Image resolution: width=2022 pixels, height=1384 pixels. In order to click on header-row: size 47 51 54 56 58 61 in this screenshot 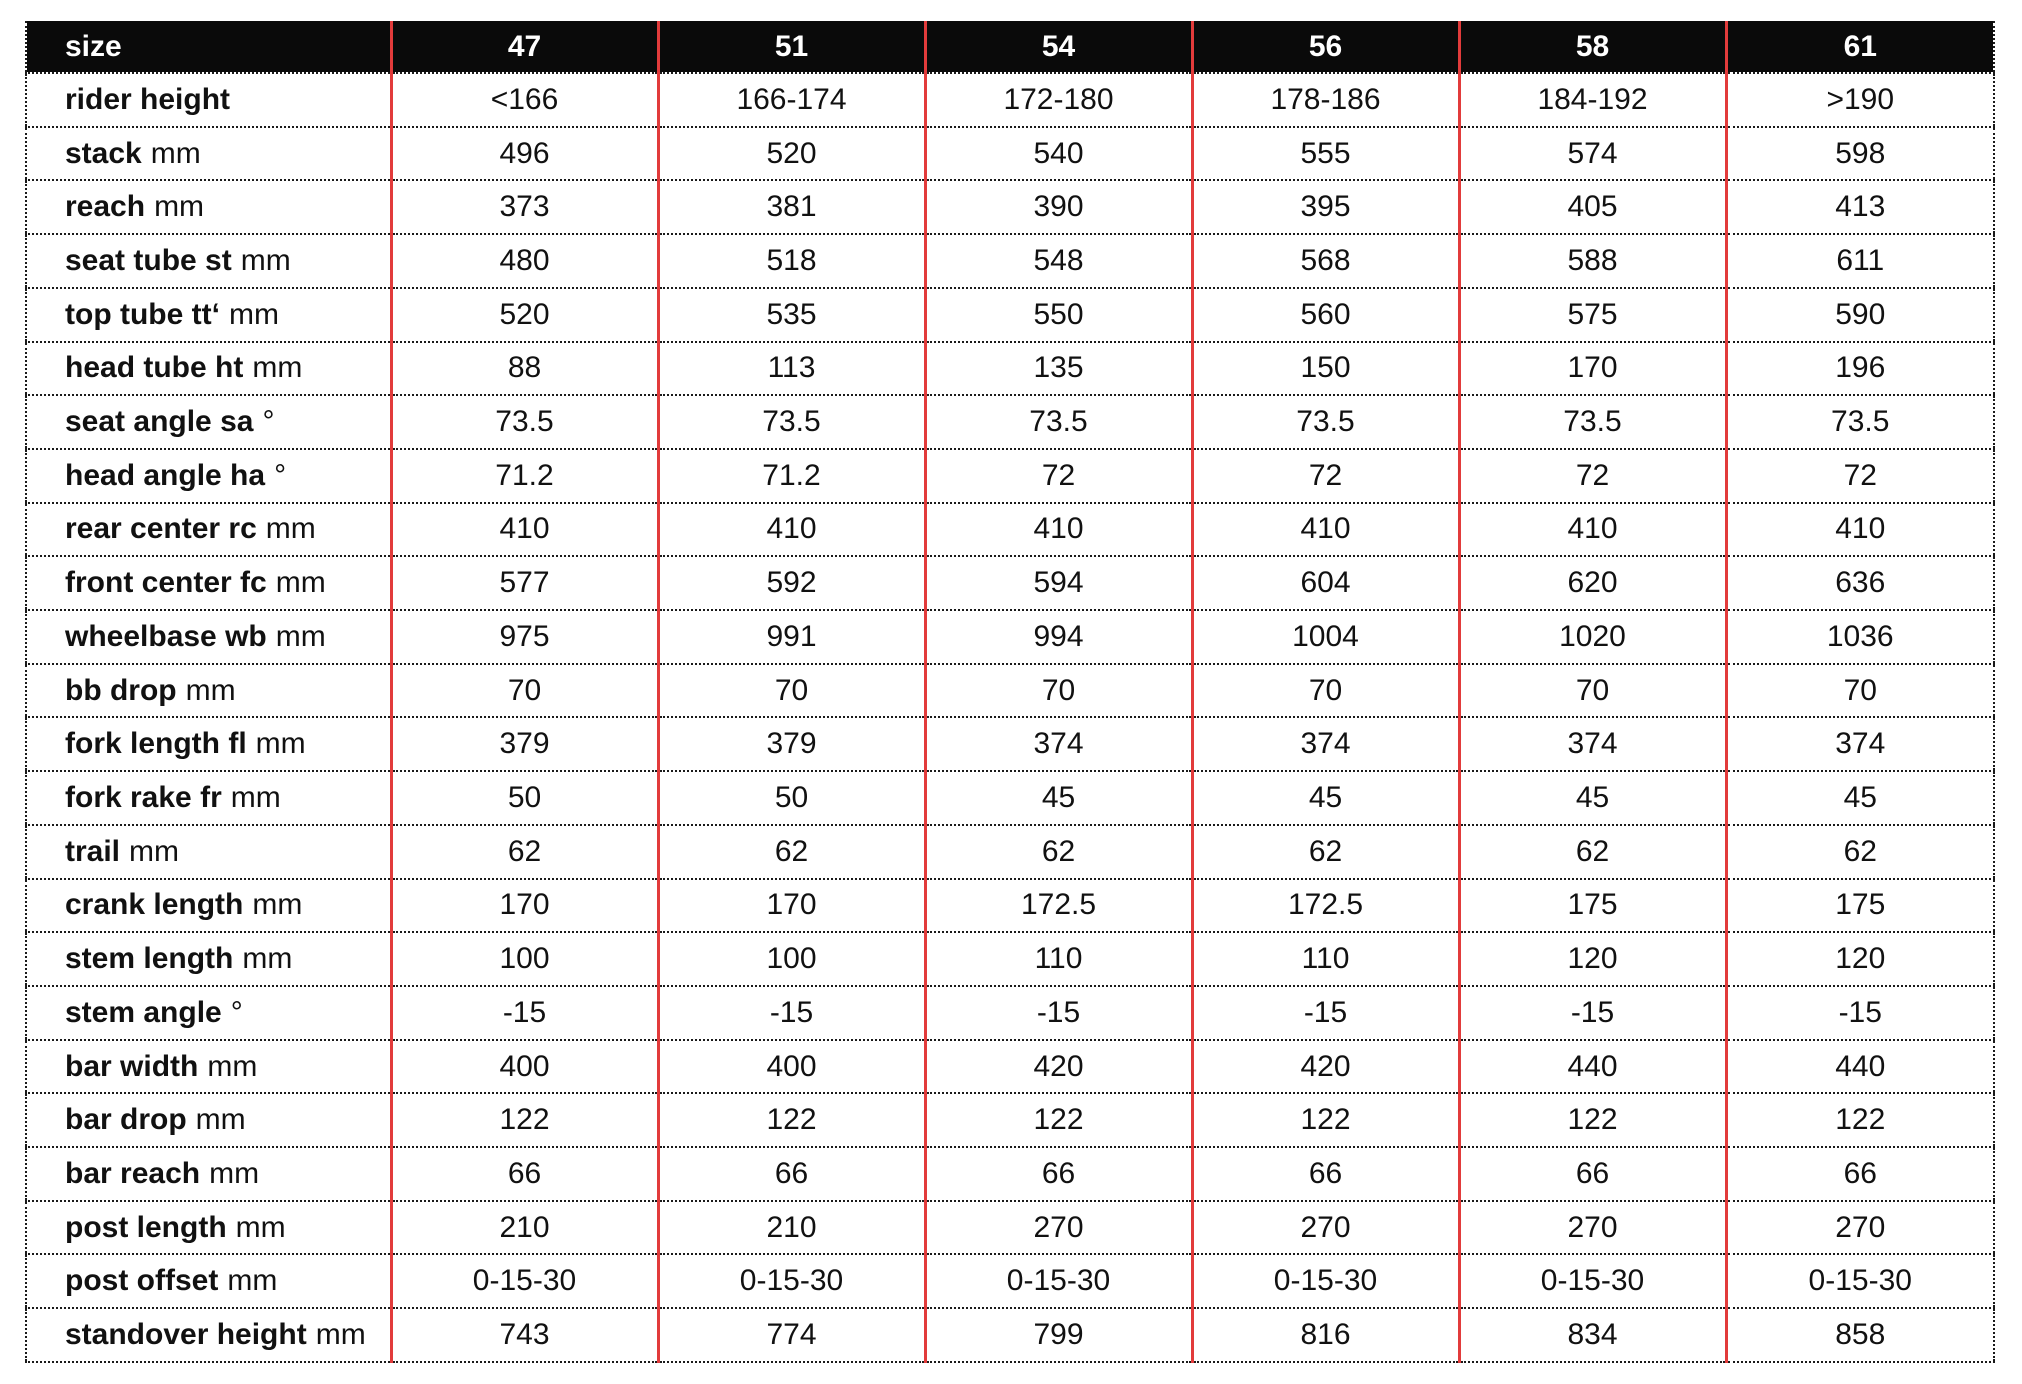, I will do `click(1010, 47)`.